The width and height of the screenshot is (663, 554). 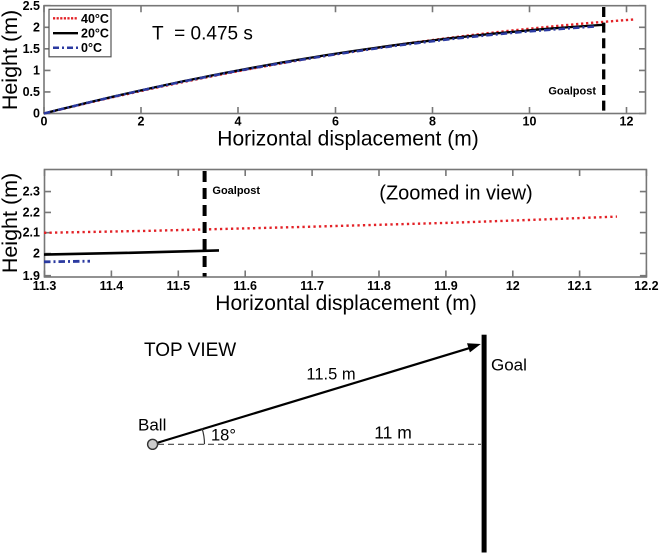 I want to click on svg-text: 1, so click(x=36, y=70).